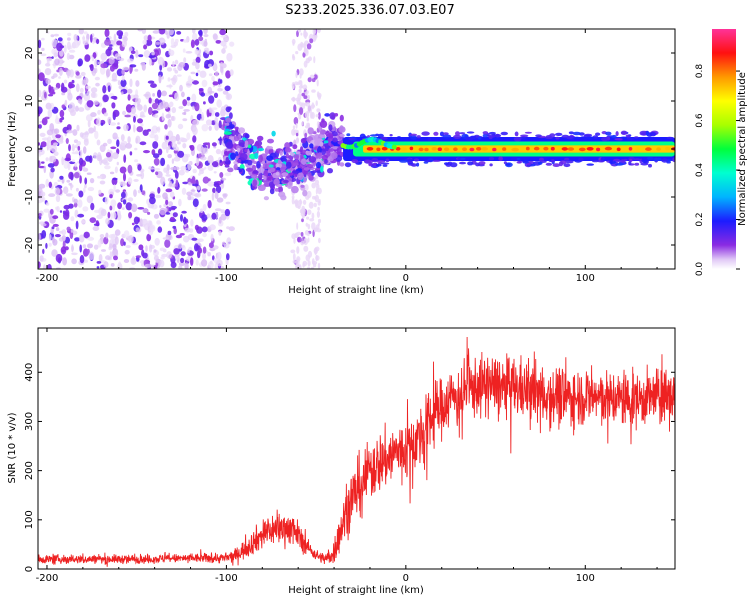 The image size is (750, 600). I want to click on snr-ytick-label: 100, so click(29, 519).